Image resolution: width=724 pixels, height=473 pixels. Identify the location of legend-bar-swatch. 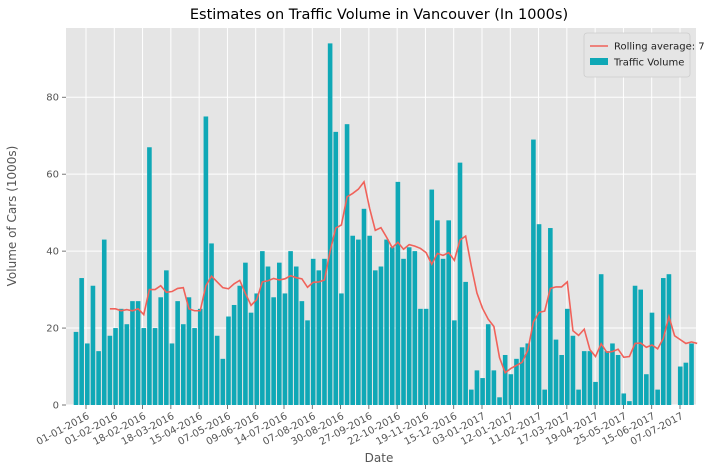
(599, 61).